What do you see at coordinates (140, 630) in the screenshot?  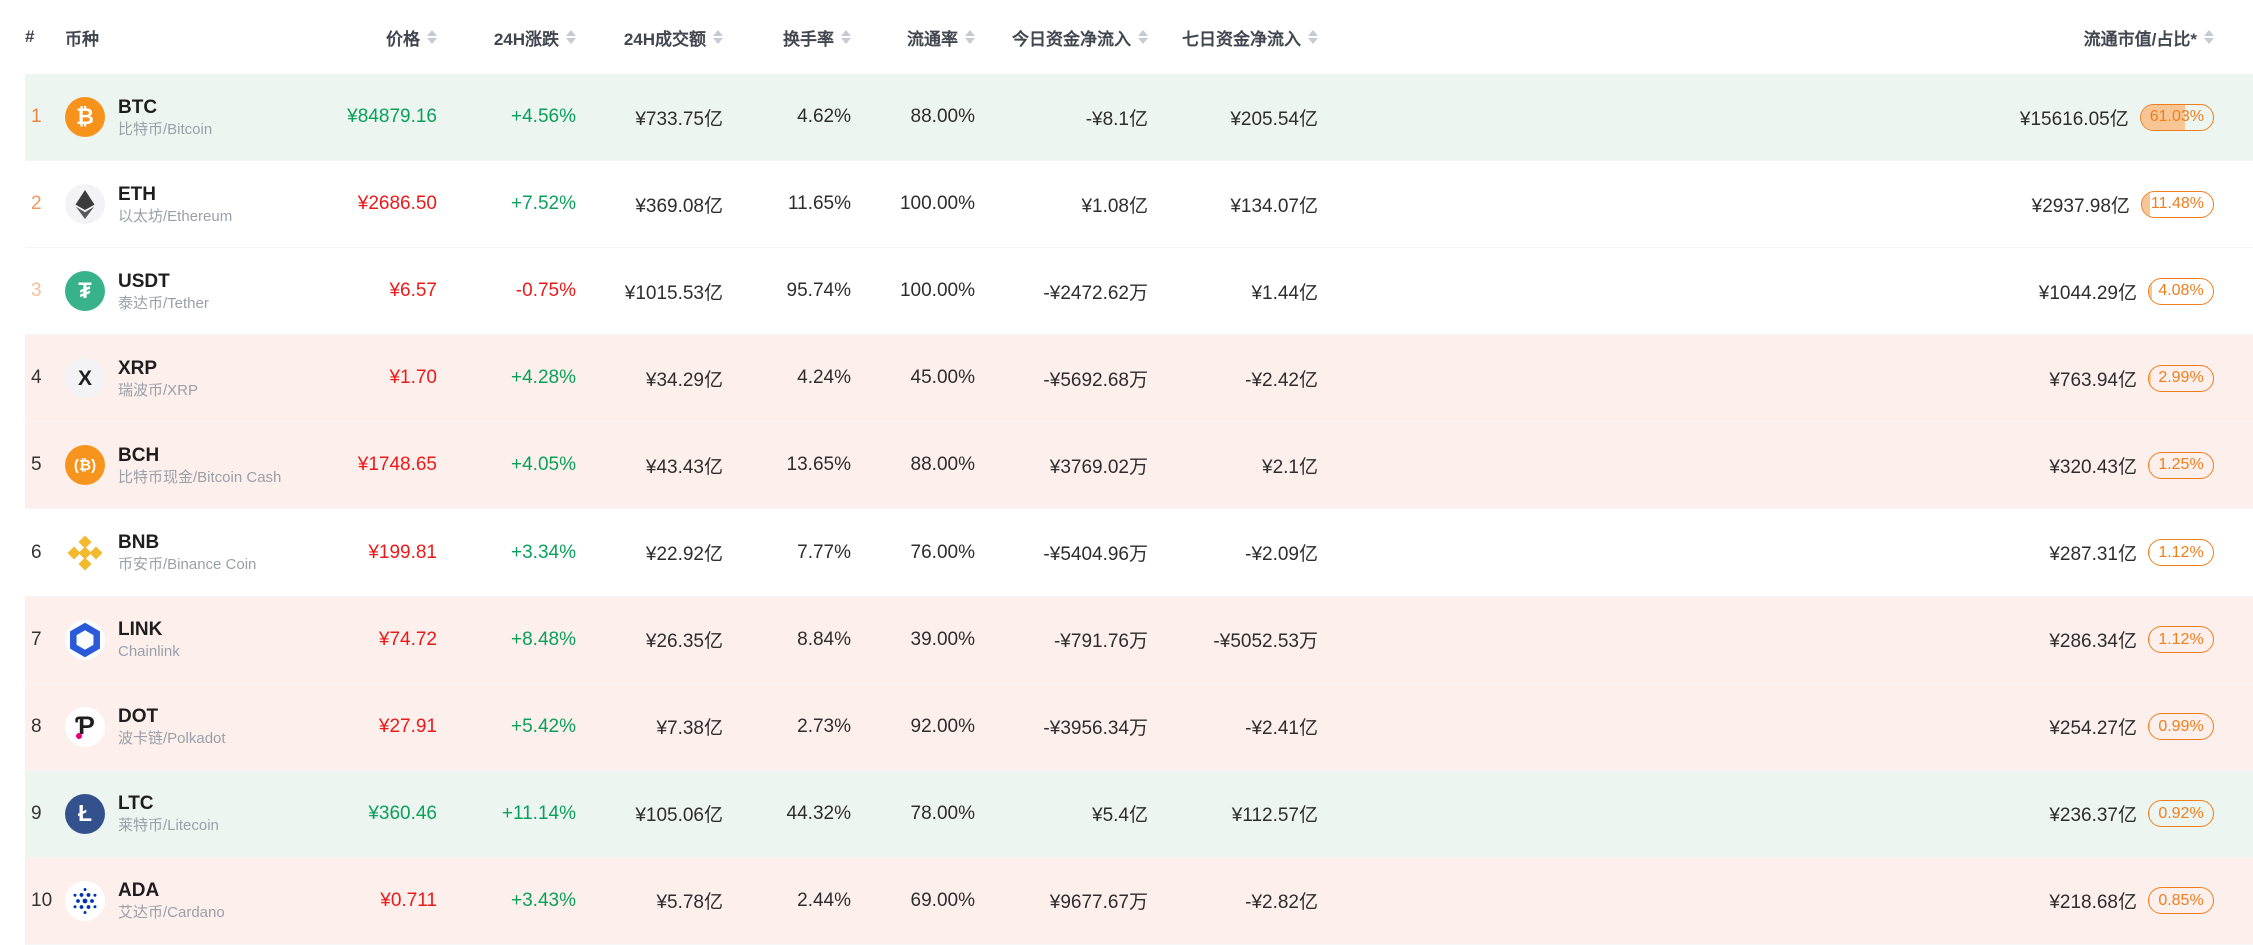 I see `coin-symbol: LINK` at bounding box center [140, 630].